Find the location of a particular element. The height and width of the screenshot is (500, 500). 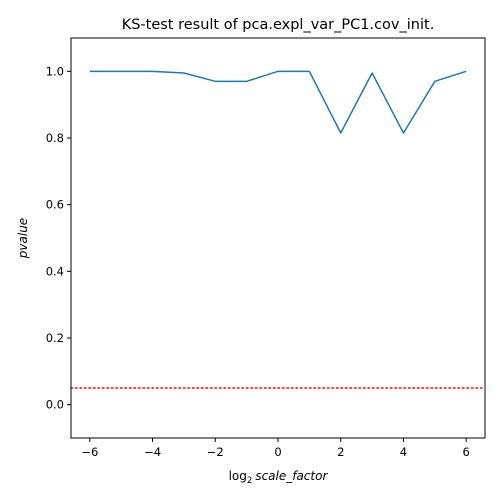

y-tick-label: 1.0 is located at coordinates (55, 71).